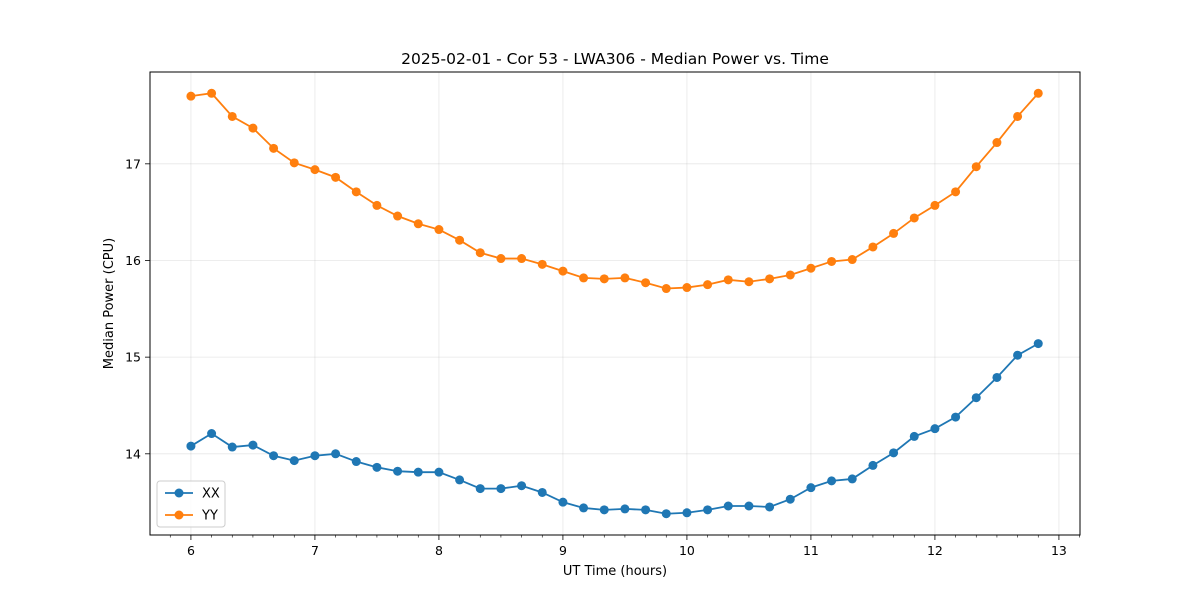 Image resolution: width=1200 pixels, height=600 pixels. What do you see at coordinates (439, 550) in the screenshot?
I see `x-tick-label: 8` at bounding box center [439, 550].